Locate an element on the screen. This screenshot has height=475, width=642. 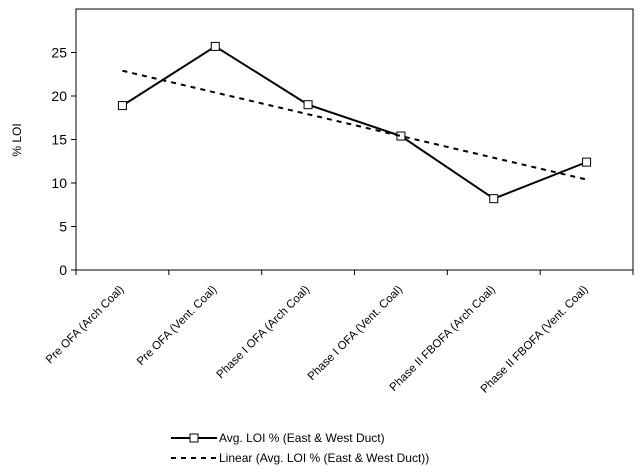
x-category-label: Pre OFA (Vent. Coal) is located at coordinates (177, 326).